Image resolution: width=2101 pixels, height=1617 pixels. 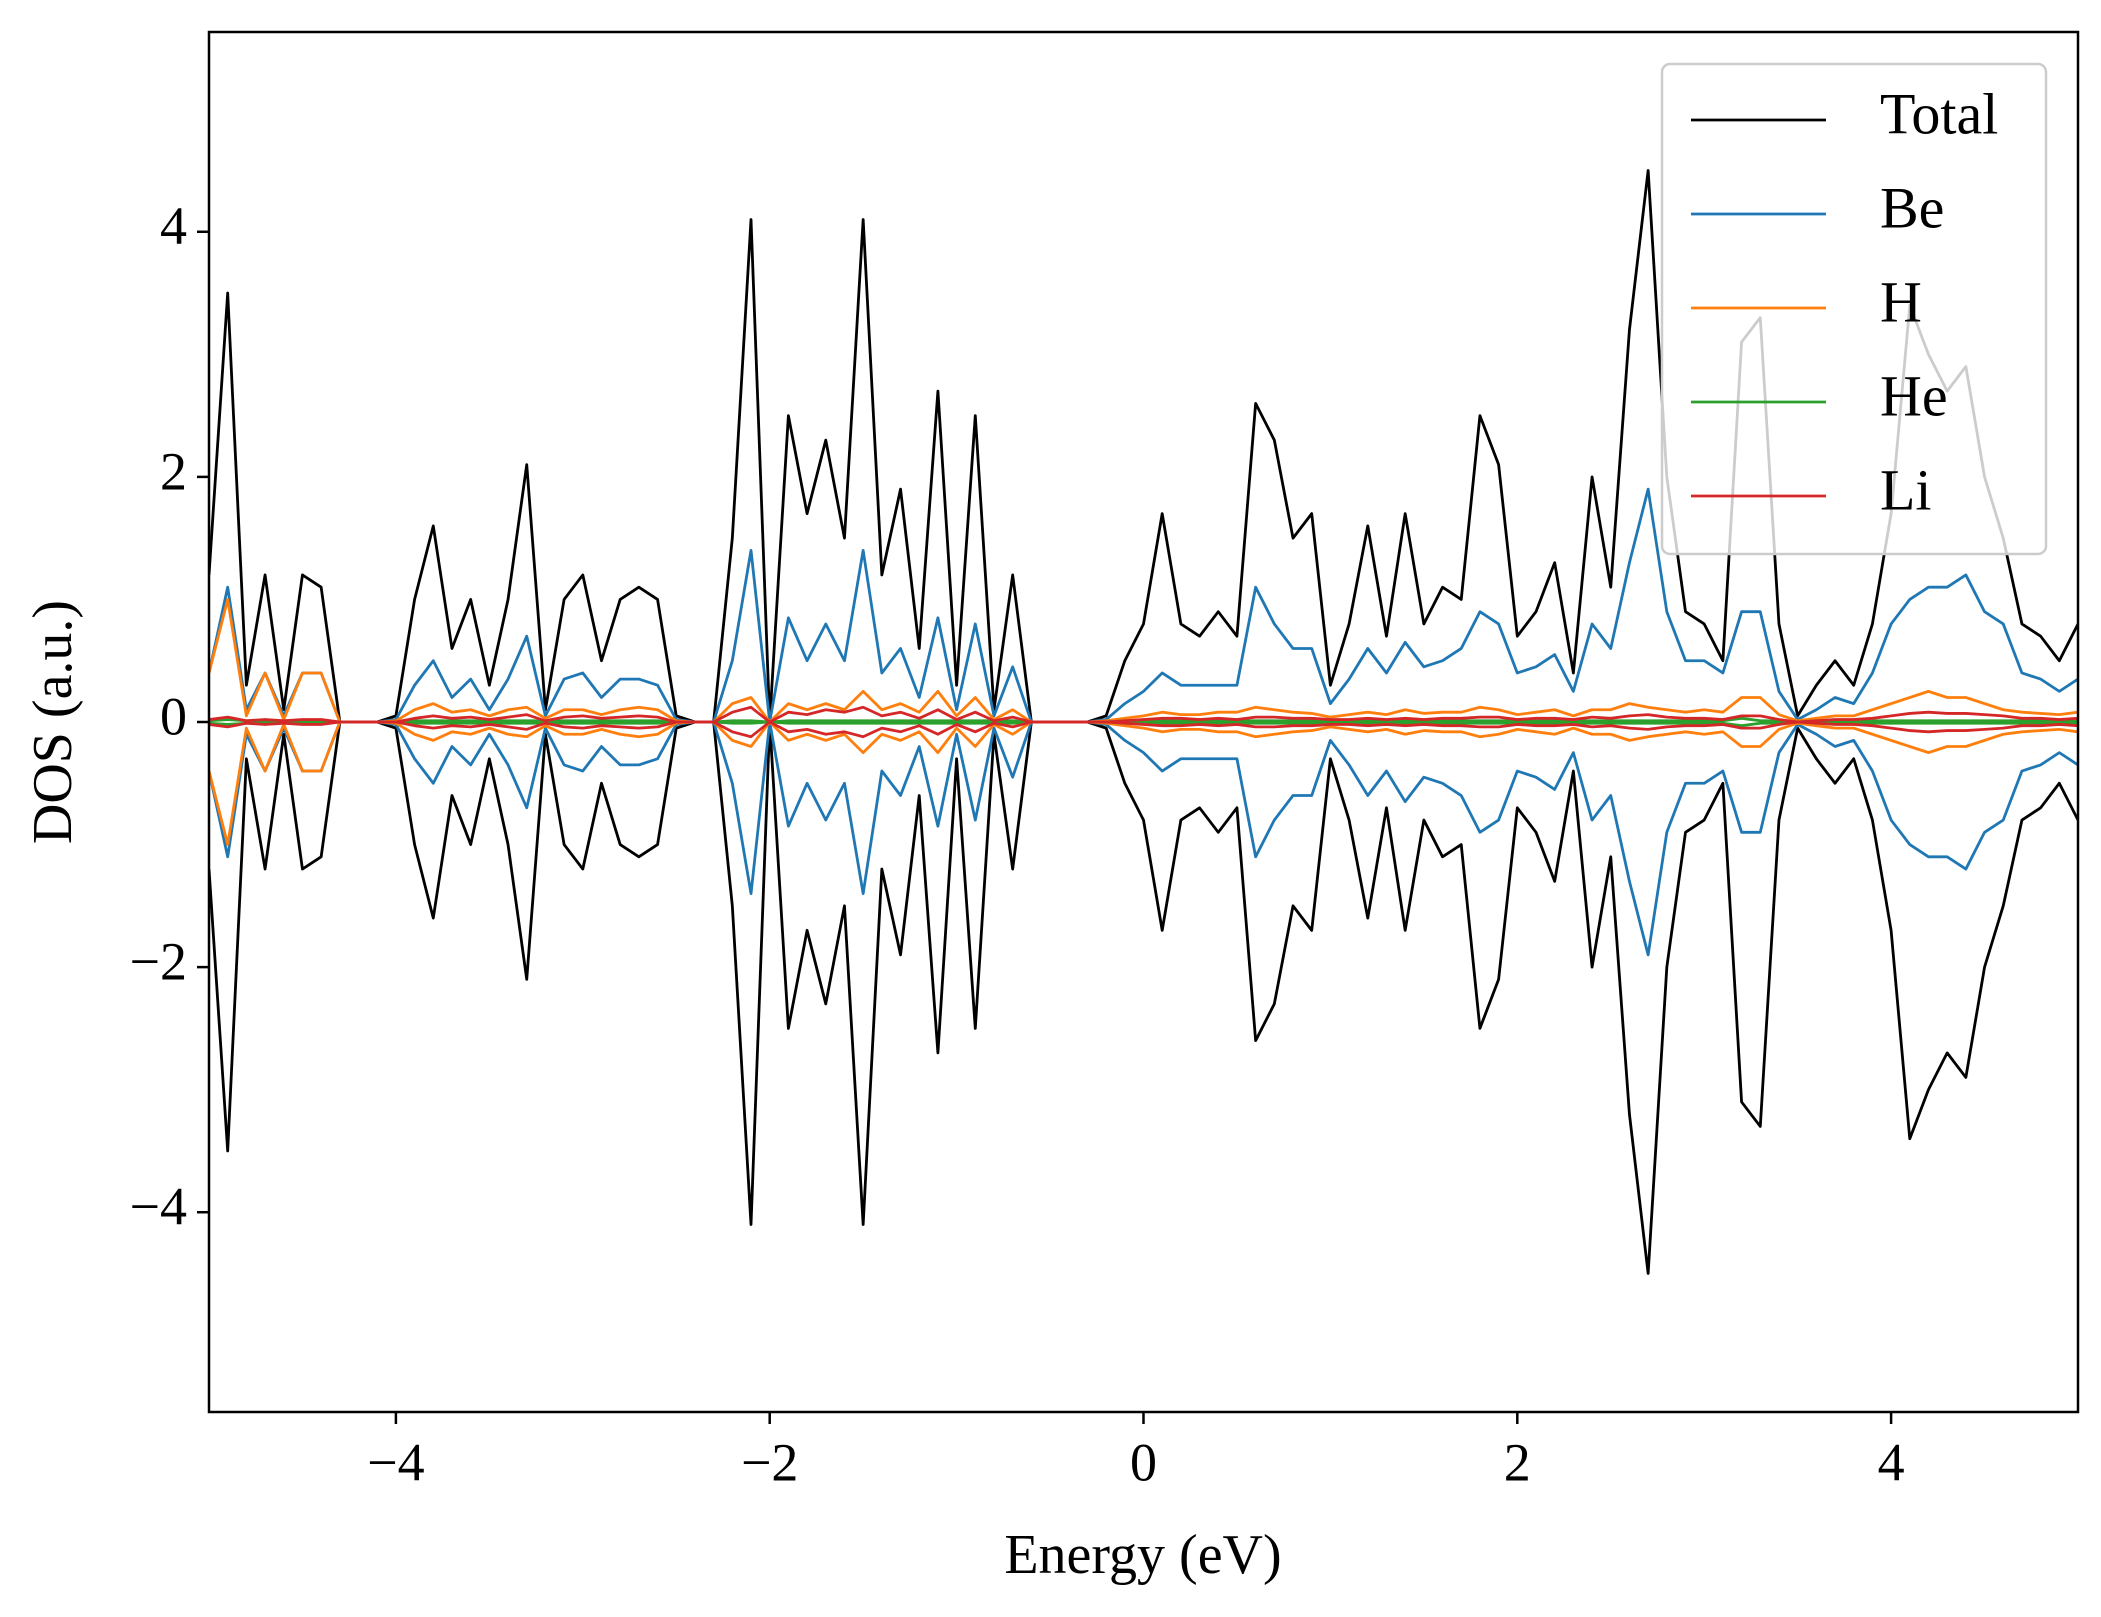 What do you see at coordinates (1939, 113) in the screenshot?
I see `legend-label: Total` at bounding box center [1939, 113].